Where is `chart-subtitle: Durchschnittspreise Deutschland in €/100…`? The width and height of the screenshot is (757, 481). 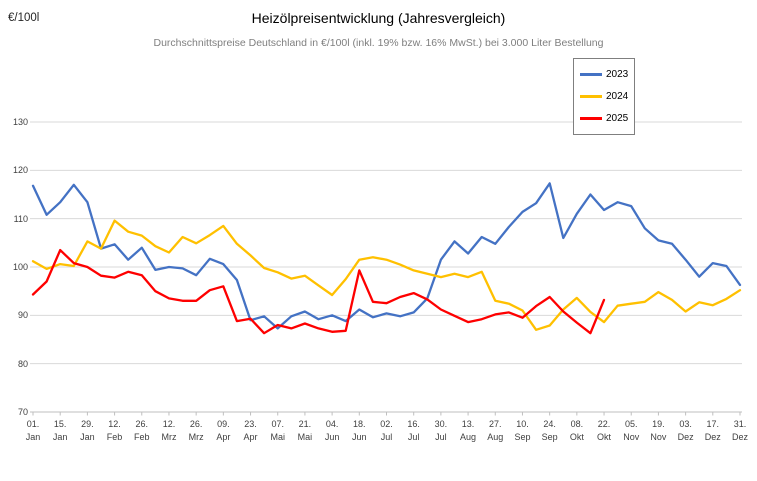 chart-subtitle: Durchschnittspreise Deutschland in €/100… is located at coordinates (378, 43).